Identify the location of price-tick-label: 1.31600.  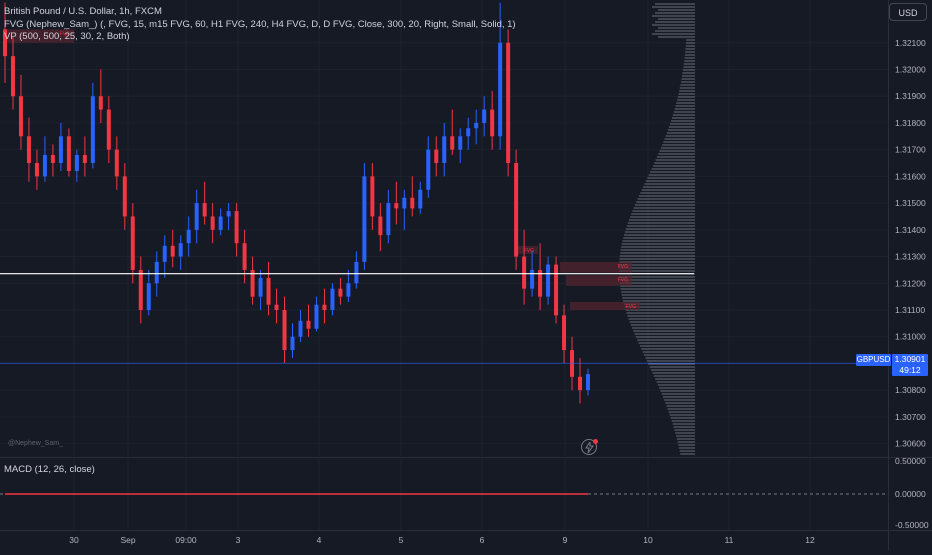
(910, 176).